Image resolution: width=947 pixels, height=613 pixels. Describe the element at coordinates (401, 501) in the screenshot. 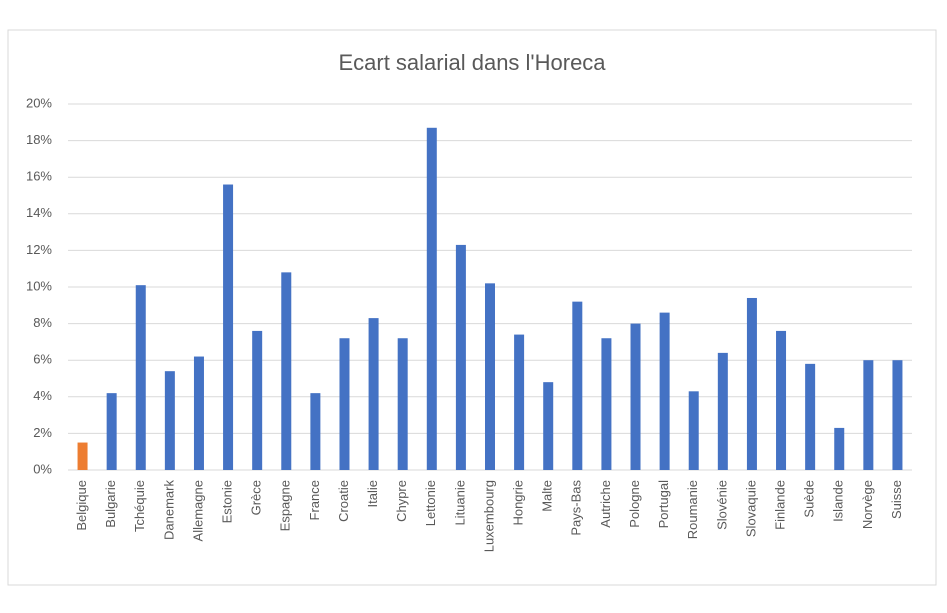

I see `x-tick-label: Chypre` at that location.